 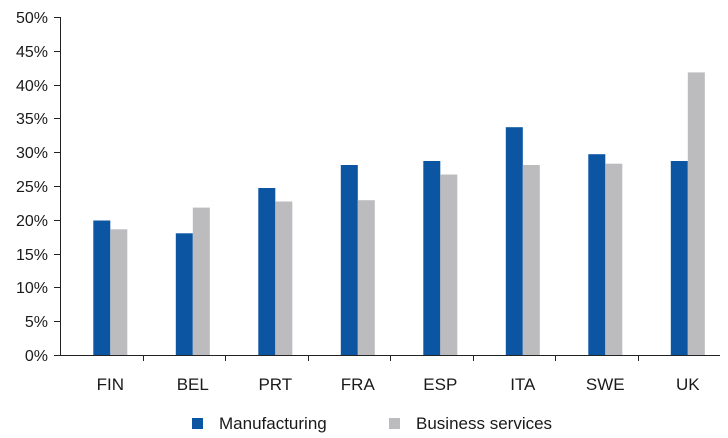 What do you see at coordinates (399, 384) in the screenshot?
I see `category-labels: FIN BEL PRT FRA ESP ITA SWE UK` at bounding box center [399, 384].